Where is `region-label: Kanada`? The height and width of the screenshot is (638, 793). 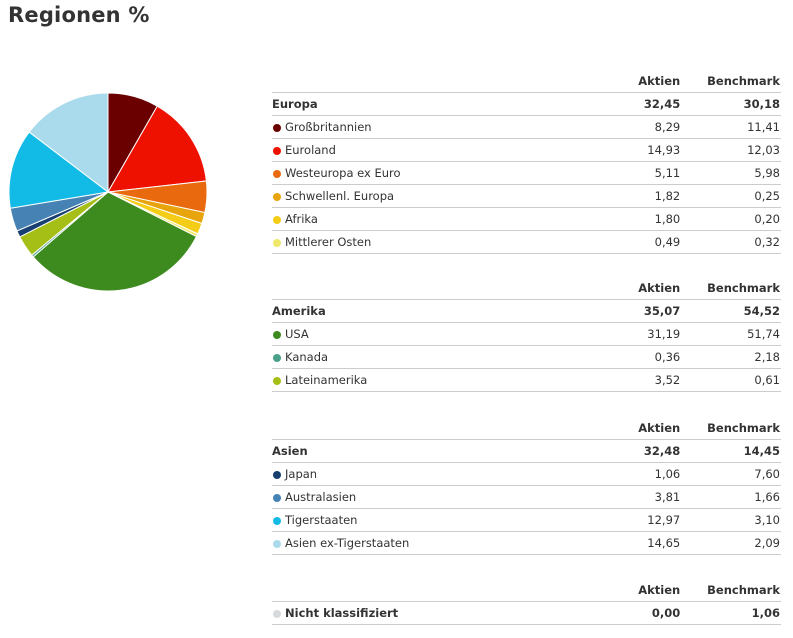
region-label: Kanada is located at coordinates (307, 357).